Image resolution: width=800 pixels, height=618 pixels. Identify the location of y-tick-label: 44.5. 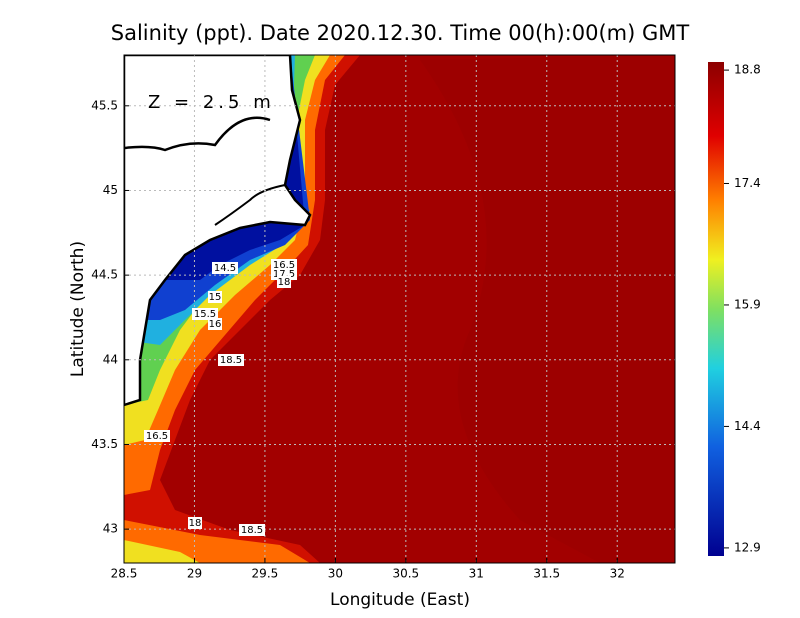
(104, 275).